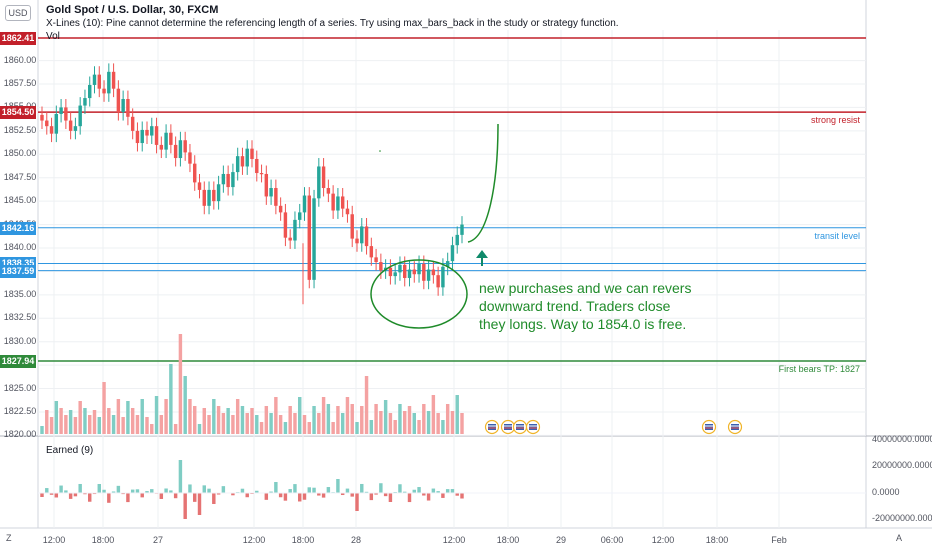  Describe the element at coordinates (419, 294) in the screenshot. I see `consolidation-circle` at that location.